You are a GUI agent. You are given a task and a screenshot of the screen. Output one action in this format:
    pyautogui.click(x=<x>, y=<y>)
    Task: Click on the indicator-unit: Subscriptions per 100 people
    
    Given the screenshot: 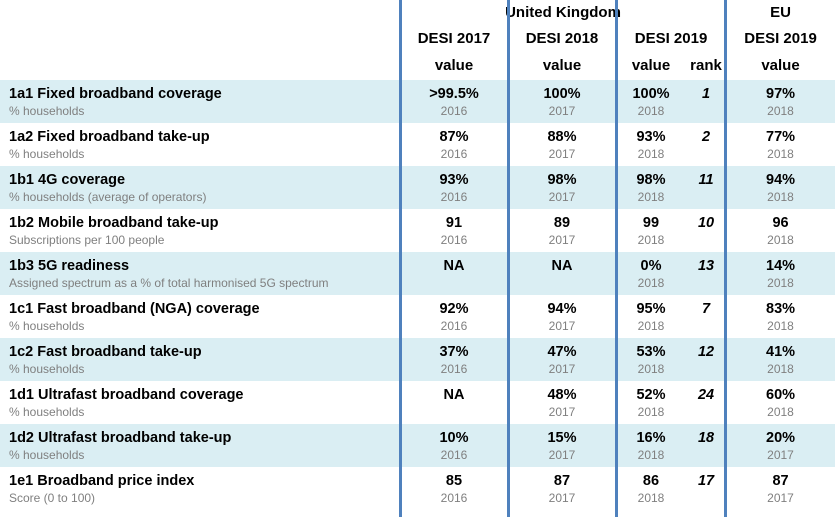 What is the action you would take?
    pyautogui.click(x=87, y=240)
    